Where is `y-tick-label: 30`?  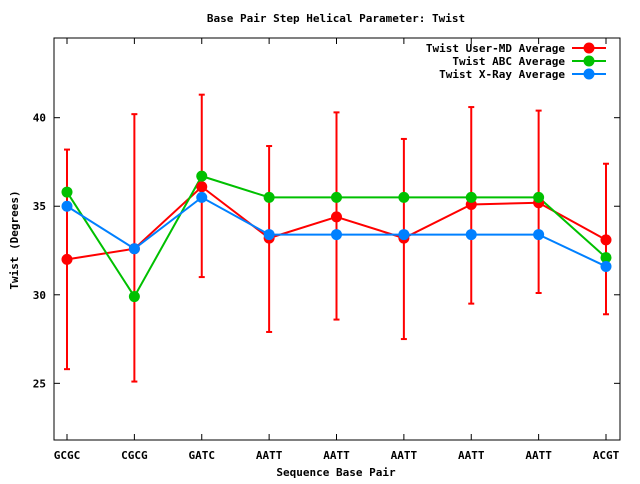 y-tick-label: 30 is located at coordinates (39, 295).